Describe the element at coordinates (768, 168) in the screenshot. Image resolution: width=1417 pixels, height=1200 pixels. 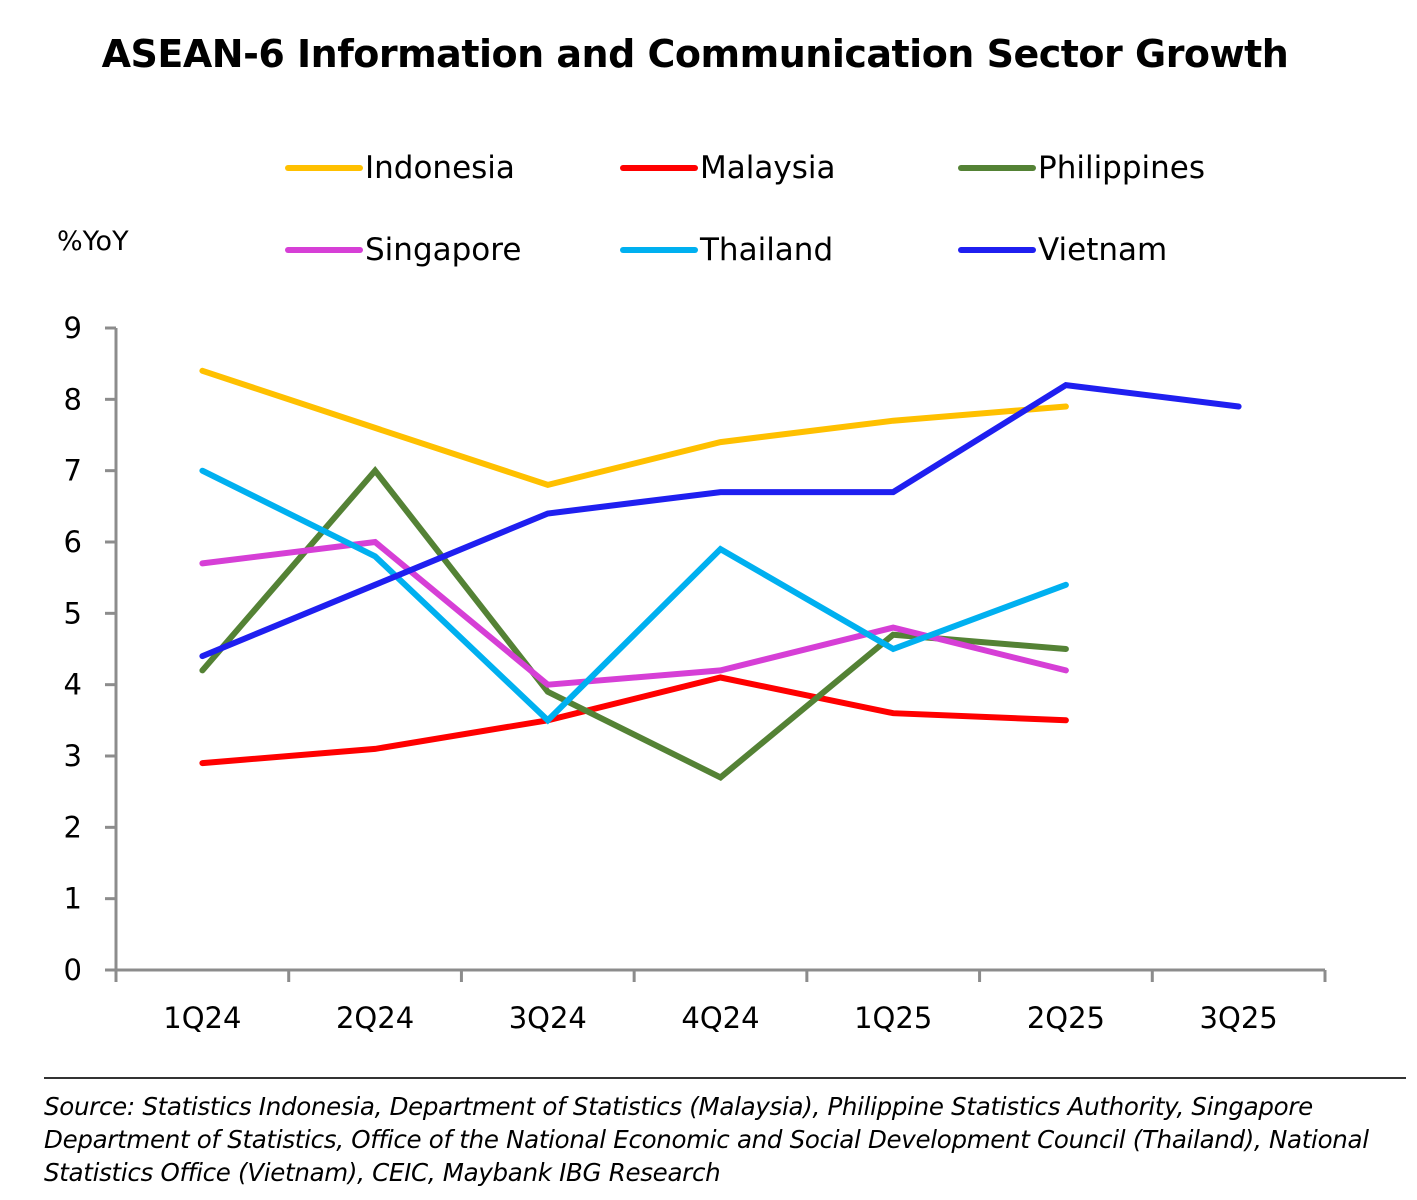
I see `legend-label: Malaysia` at that location.